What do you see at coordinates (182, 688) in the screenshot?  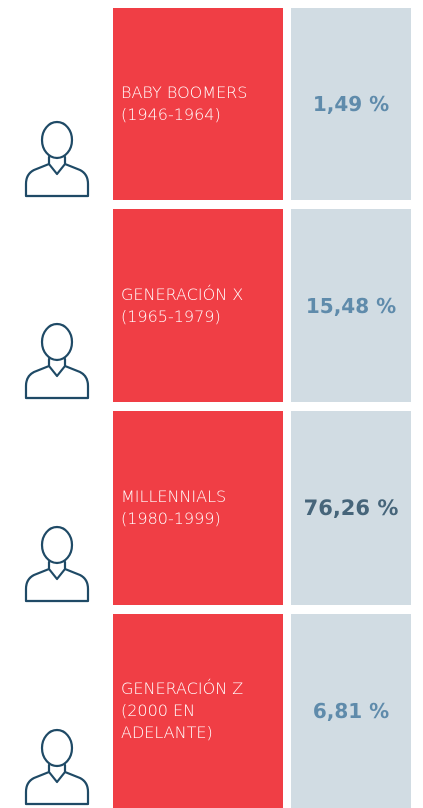 I see `label-line: GENERACIÓN Z` at bounding box center [182, 688].